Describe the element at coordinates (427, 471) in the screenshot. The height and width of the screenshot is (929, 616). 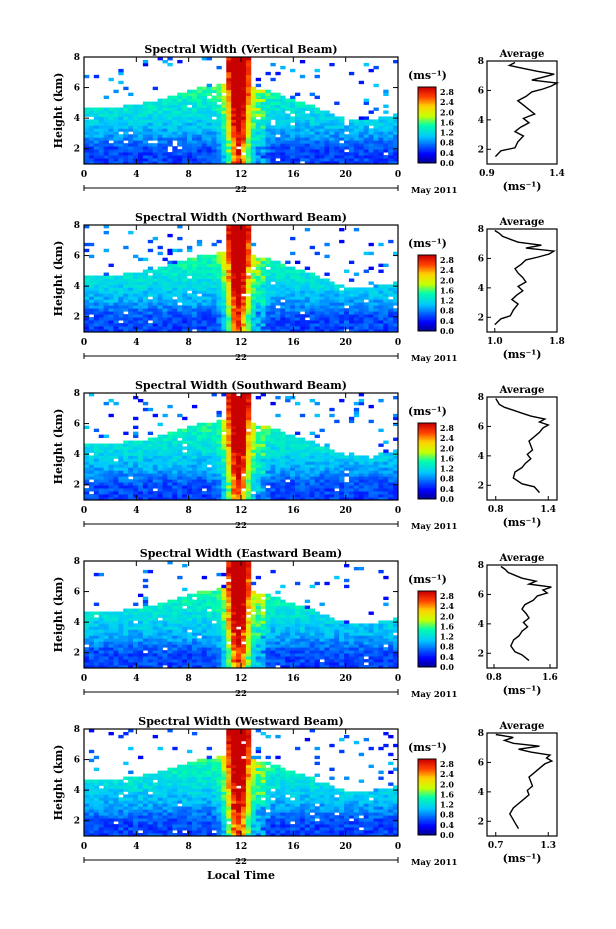
I see `colorbar-segment` at that location.